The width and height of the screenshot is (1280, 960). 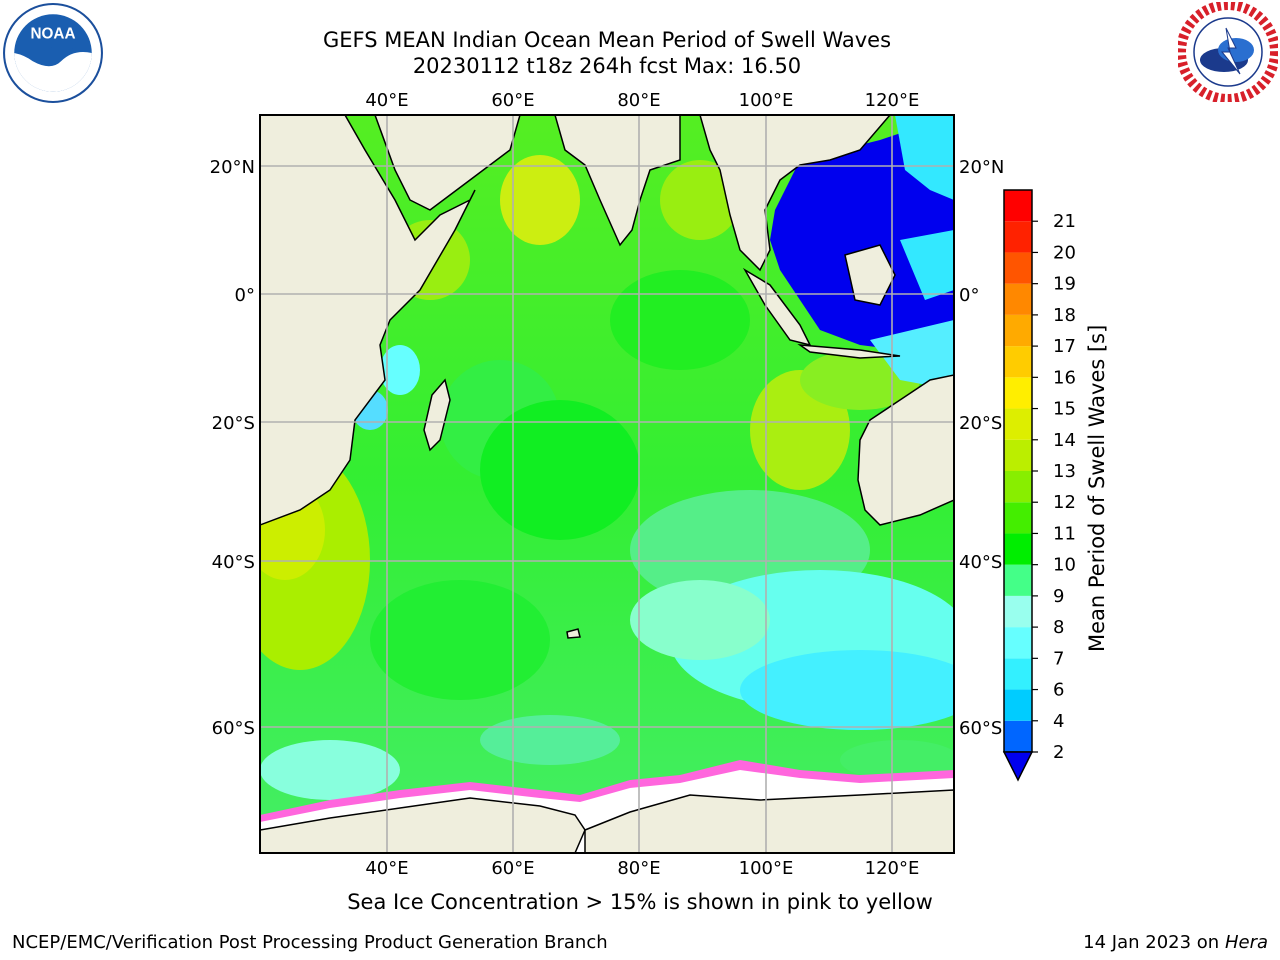 I want to click on lon-label-bottom: 80°E, so click(x=638, y=868).